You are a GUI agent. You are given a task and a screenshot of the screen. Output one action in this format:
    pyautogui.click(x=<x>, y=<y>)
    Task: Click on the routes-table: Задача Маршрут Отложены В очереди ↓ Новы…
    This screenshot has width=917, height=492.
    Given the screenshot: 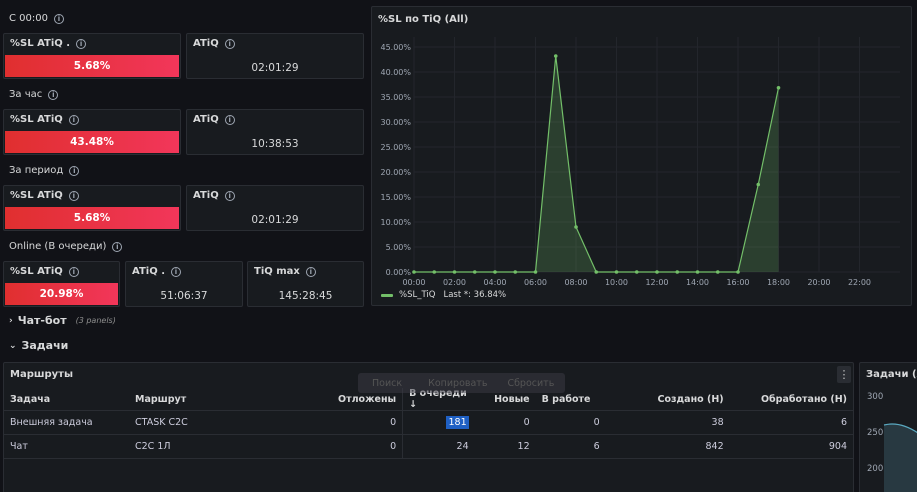 What is the action you would take?
    pyautogui.click(x=428, y=423)
    